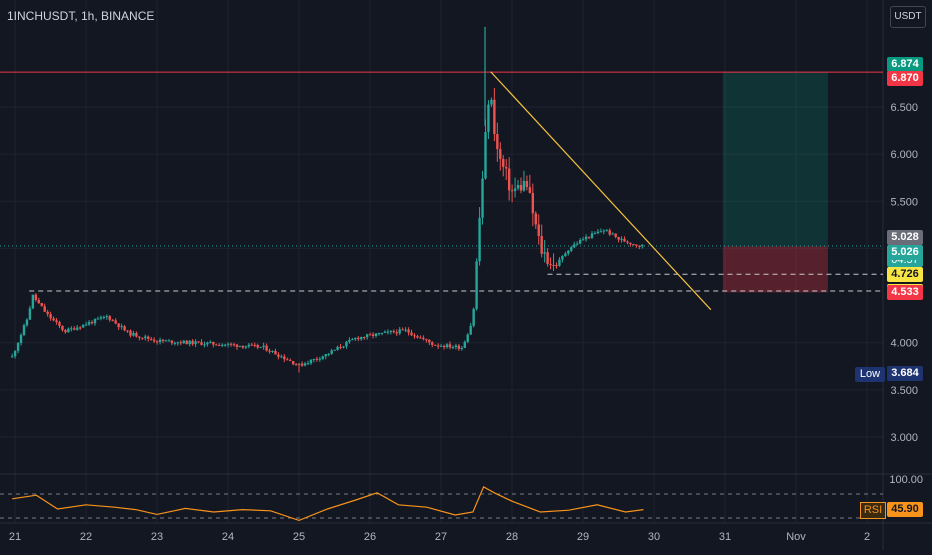 The width and height of the screenshot is (932, 555). Describe the element at coordinates (904, 438) in the screenshot. I see `y-tick-label: 3.000` at that location.